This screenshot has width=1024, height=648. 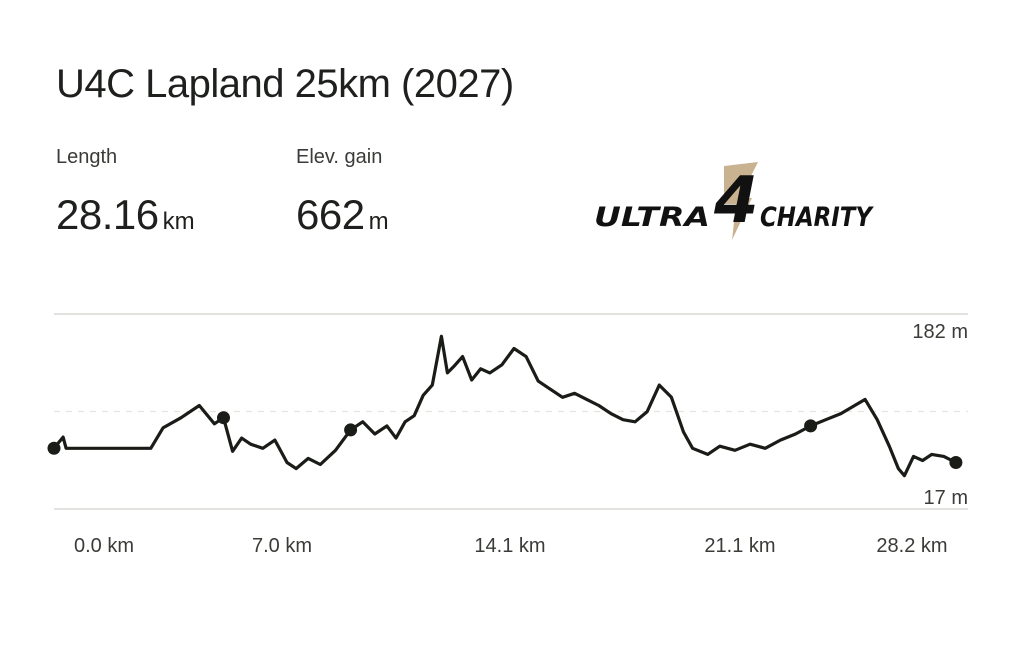 I want to click on logo-digit: 4, so click(x=736, y=201).